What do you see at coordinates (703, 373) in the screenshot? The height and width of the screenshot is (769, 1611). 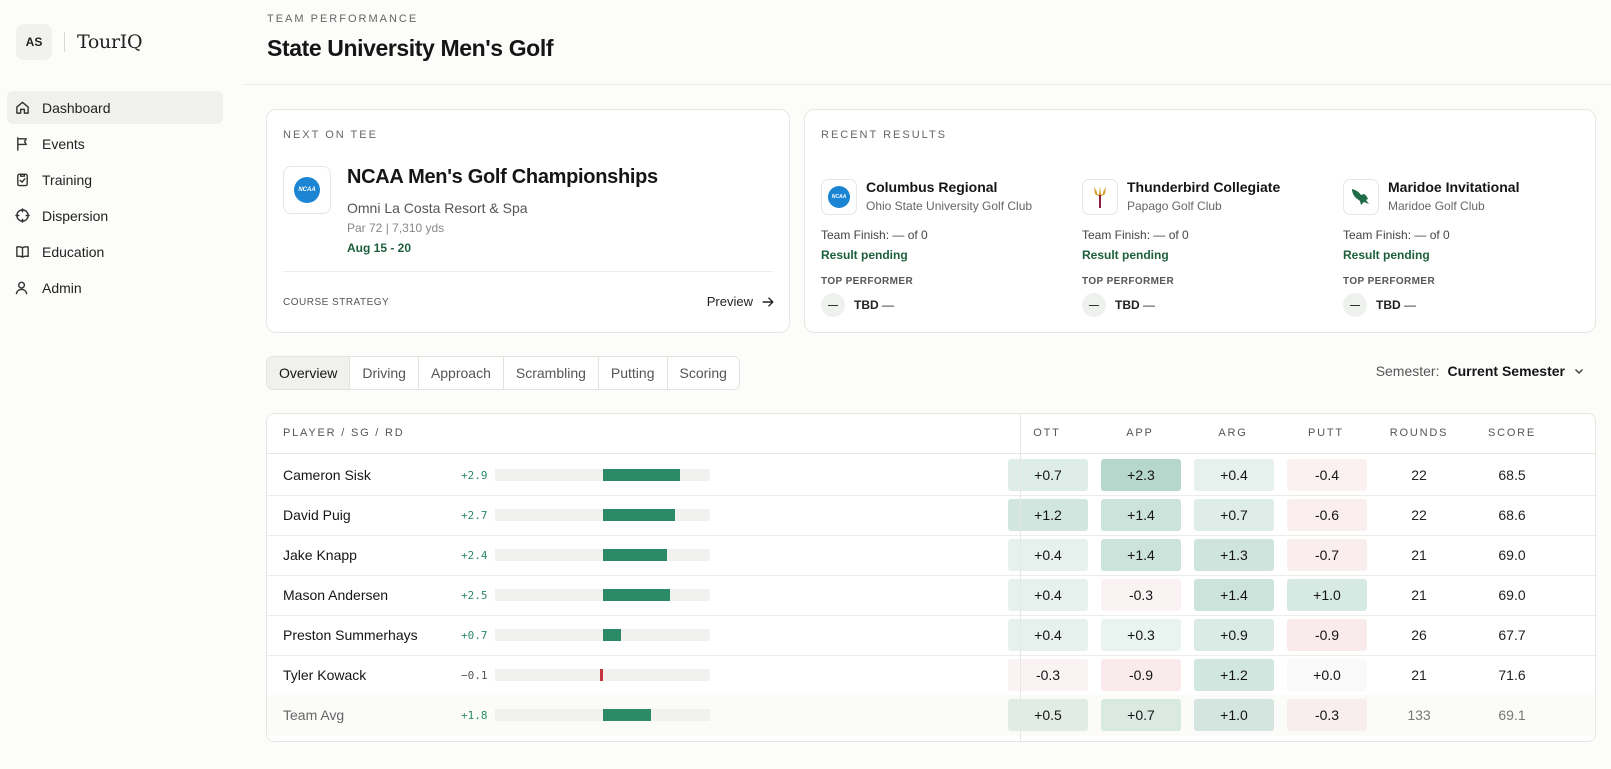 I see `tab-scoring: Scoring` at bounding box center [703, 373].